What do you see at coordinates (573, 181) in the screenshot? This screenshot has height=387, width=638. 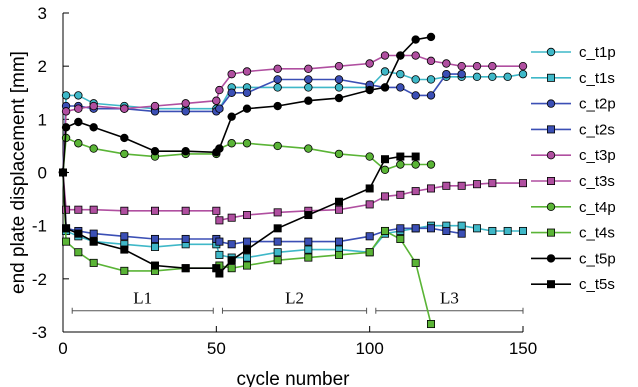 I see `legend-item-c-t3s: c_t3s` at bounding box center [573, 181].